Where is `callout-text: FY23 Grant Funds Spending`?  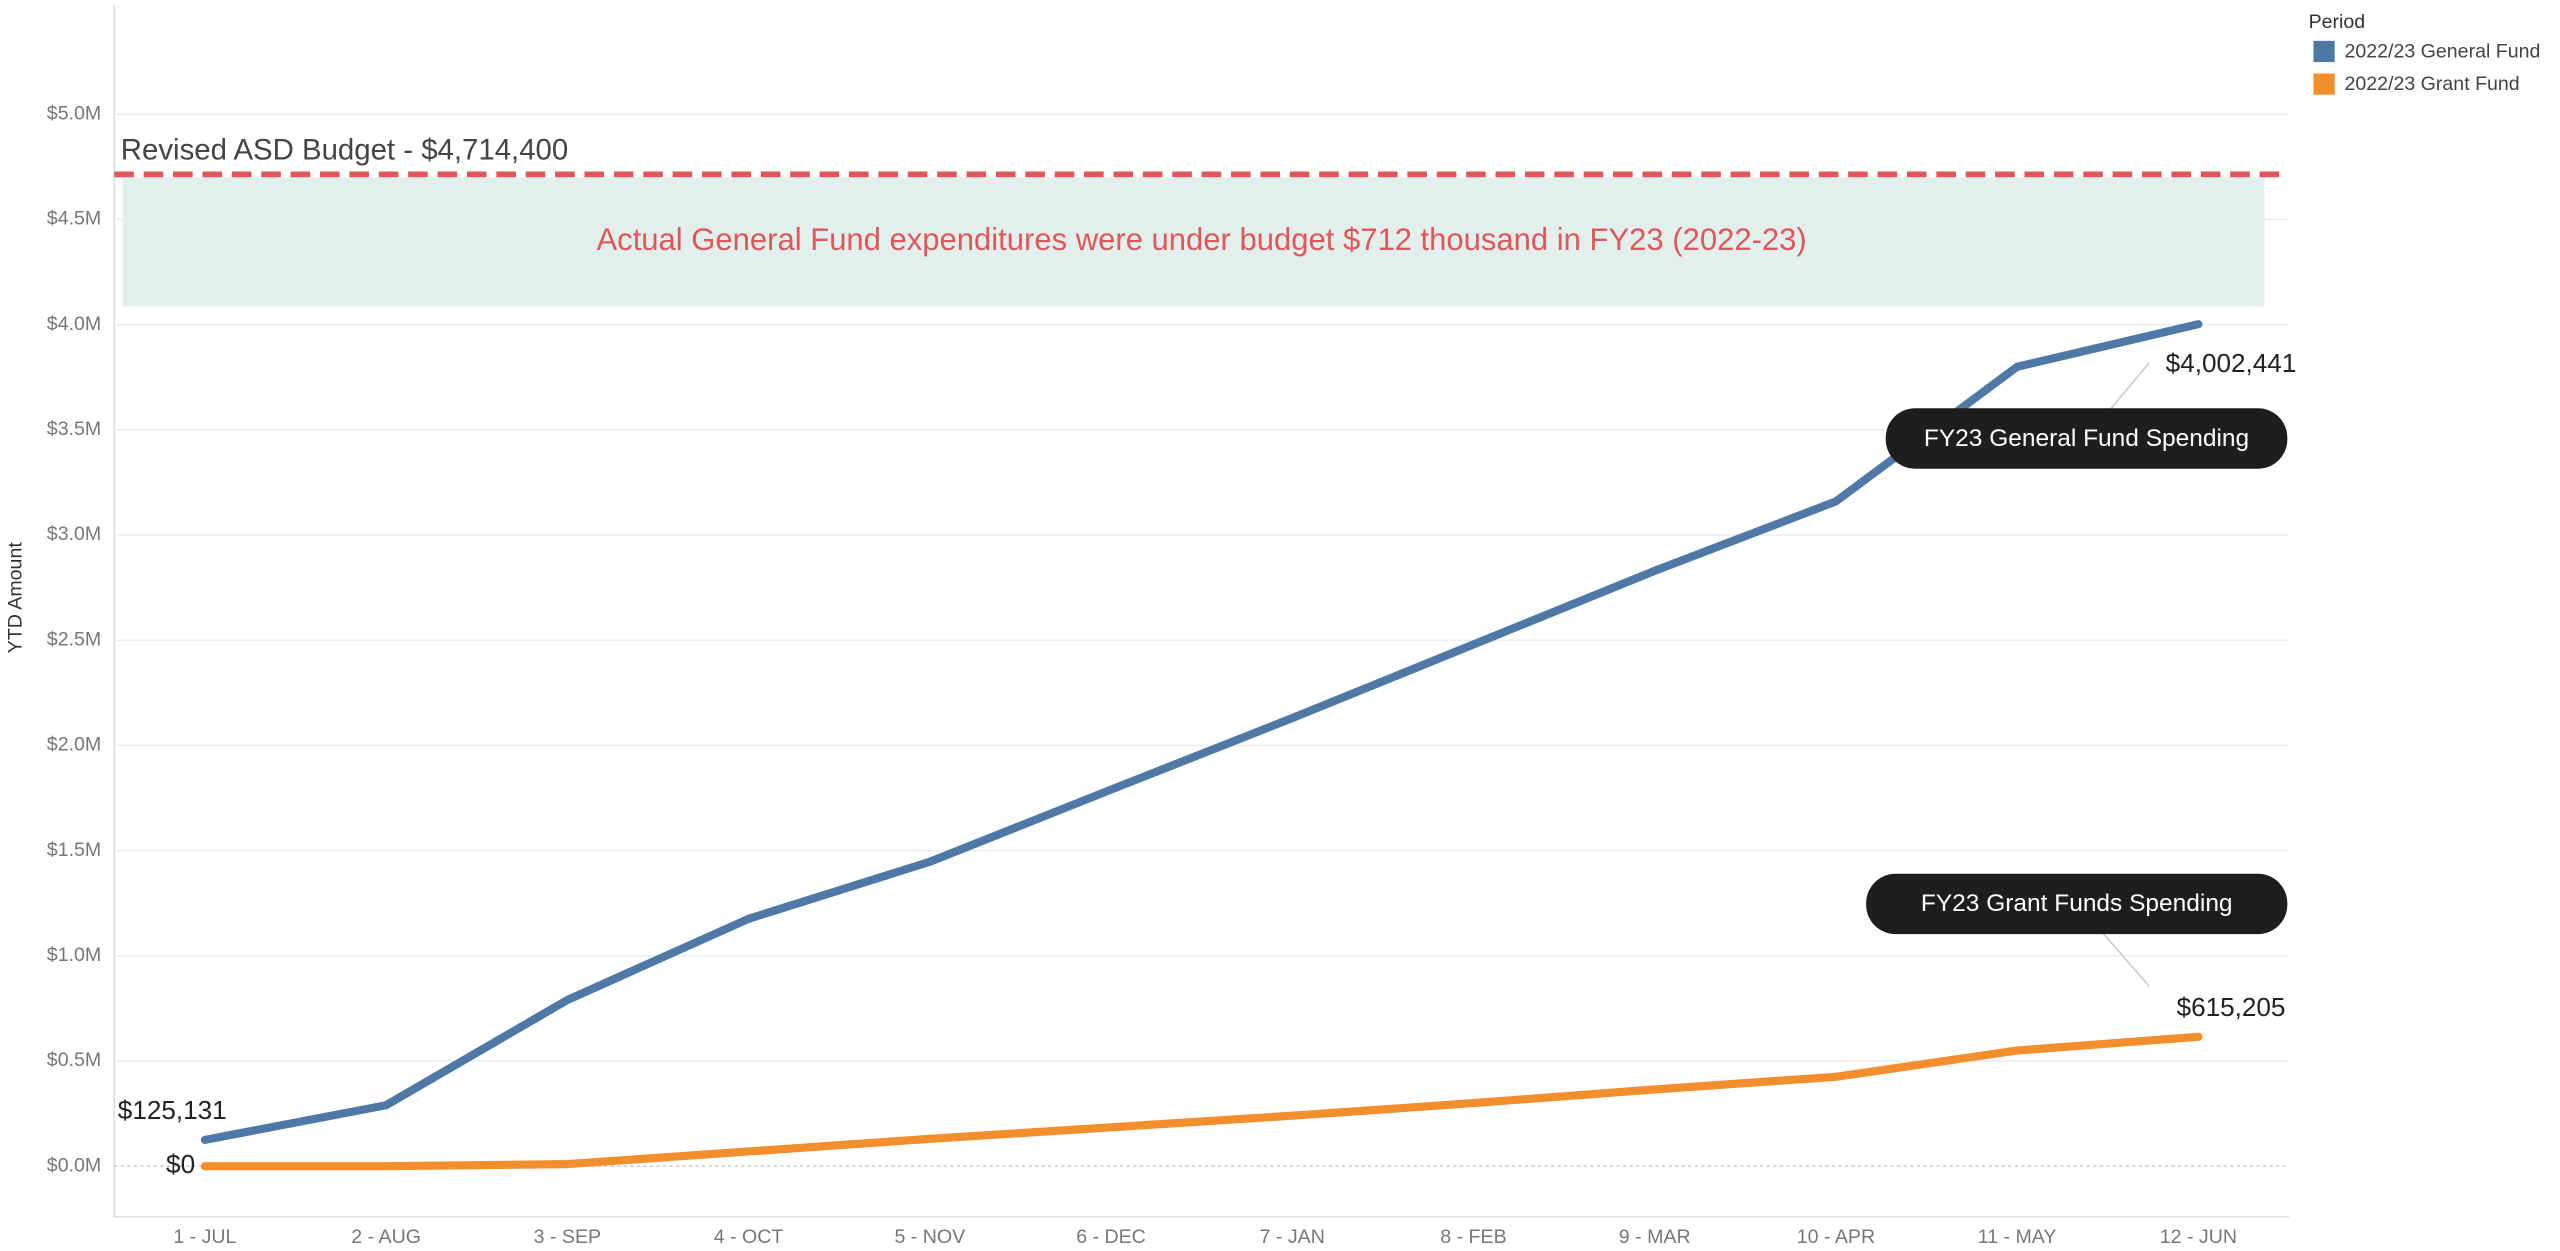 callout-text: FY23 Grant Funds Spending is located at coordinates (2077, 903).